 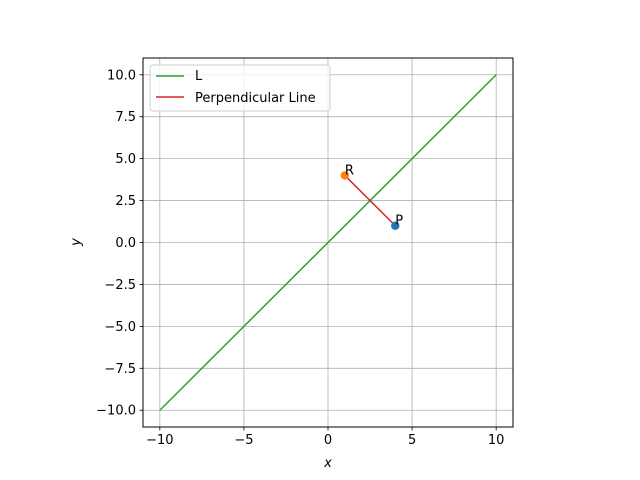 What do you see at coordinates (125, 159) in the screenshot?
I see `y-tick-label: 5.0` at bounding box center [125, 159].